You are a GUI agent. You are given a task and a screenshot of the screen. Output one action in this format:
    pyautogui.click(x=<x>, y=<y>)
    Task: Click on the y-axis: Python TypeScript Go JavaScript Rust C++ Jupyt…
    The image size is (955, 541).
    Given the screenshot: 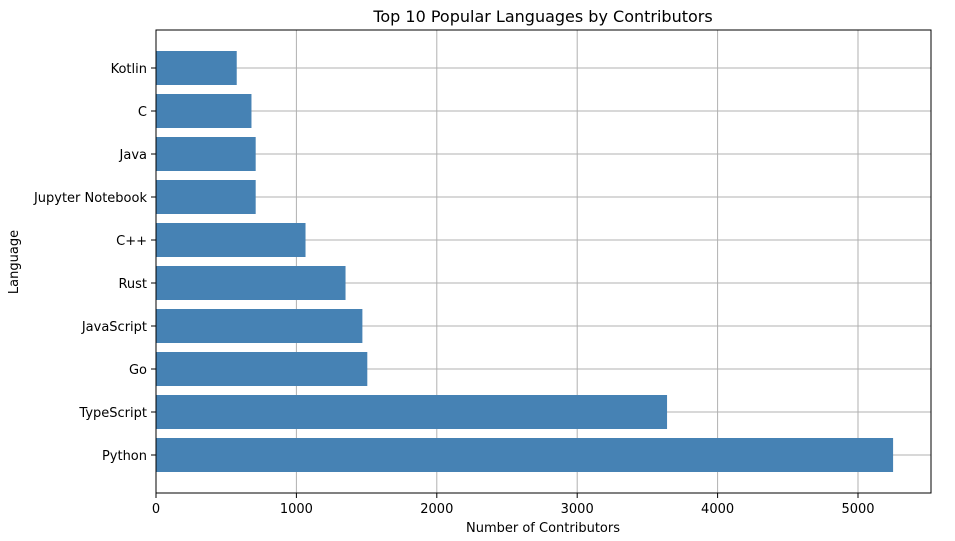 What is the action you would take?
    pyautogui.click(x=94, y=263)
    